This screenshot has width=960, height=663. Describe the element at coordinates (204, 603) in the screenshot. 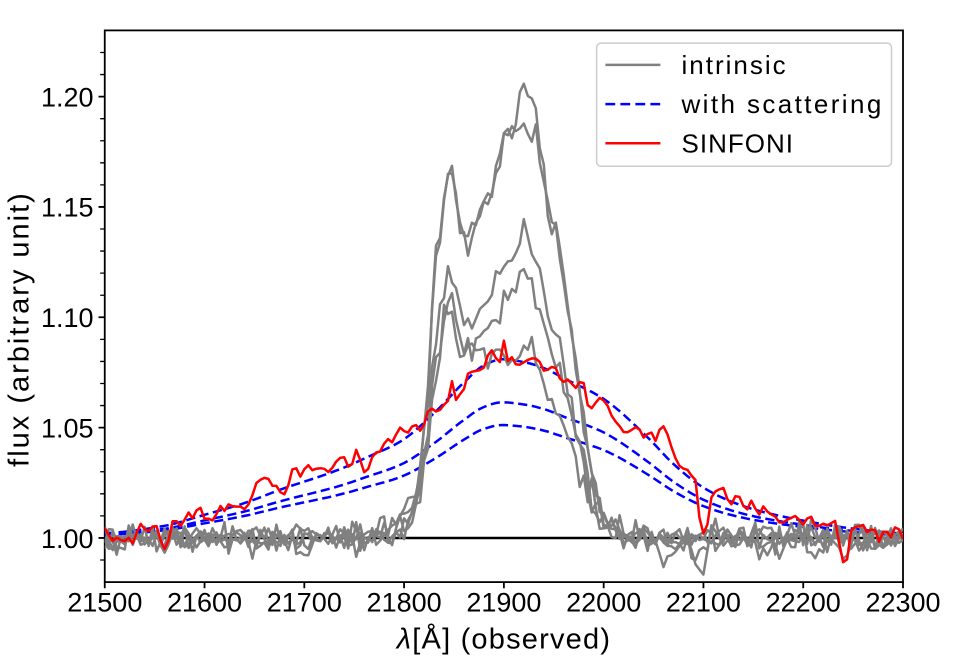

I see `svg-text: 21600` at that location.